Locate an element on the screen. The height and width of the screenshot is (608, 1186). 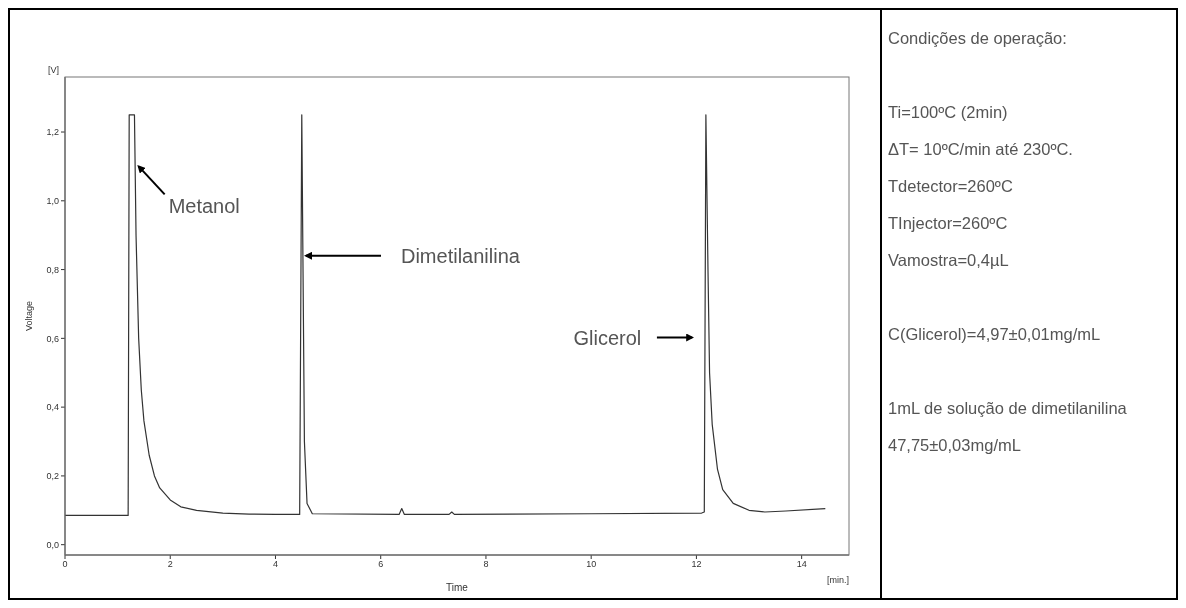
text: C(Glicerol)=4,97±0,01mg/mL is located at coordinates (995, 334).